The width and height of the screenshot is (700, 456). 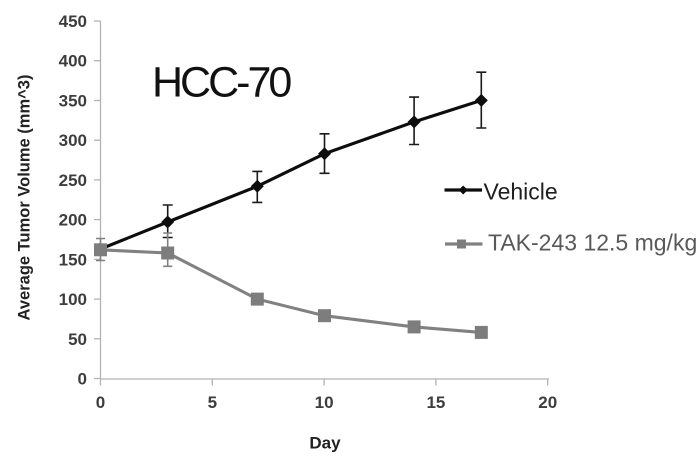 I want to click on svg-text: 350, so click(x=73, y=101).